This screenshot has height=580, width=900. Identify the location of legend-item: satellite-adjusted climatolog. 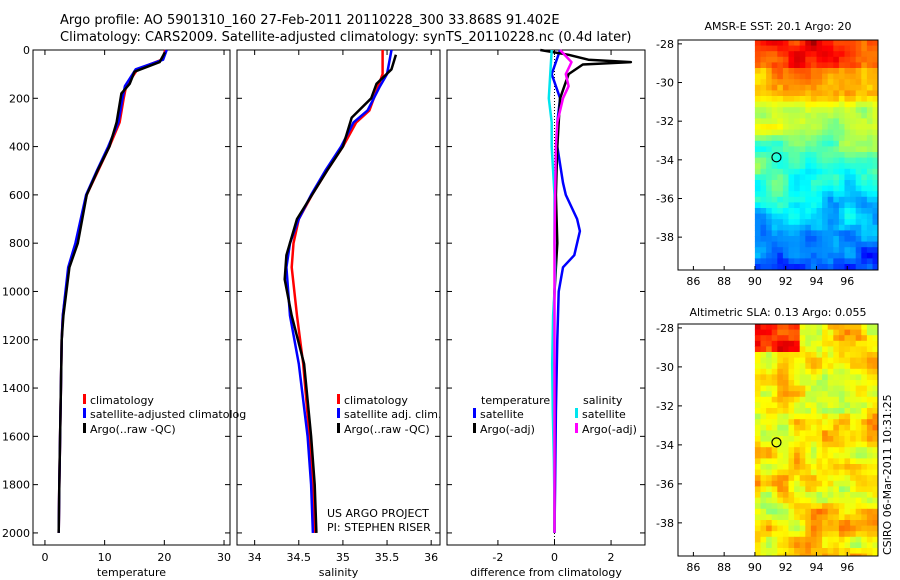
(168, 414).